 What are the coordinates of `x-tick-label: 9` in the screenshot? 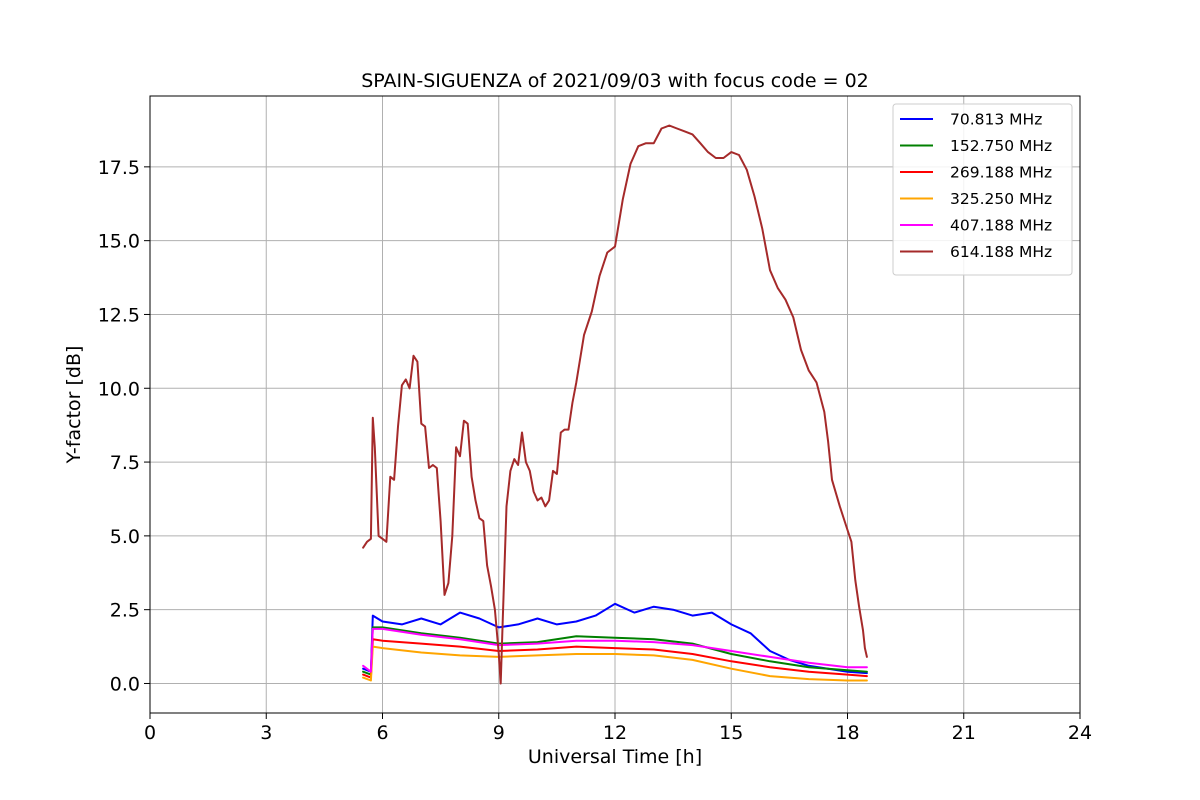 It's located at (499, 733).